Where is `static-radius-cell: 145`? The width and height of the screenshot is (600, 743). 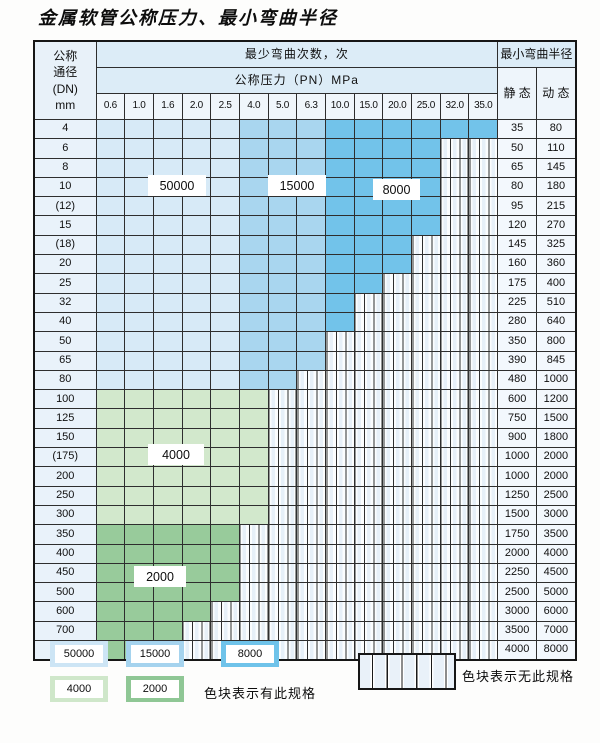 static-radius-cell: 145 is located at coordinates (517, 245).